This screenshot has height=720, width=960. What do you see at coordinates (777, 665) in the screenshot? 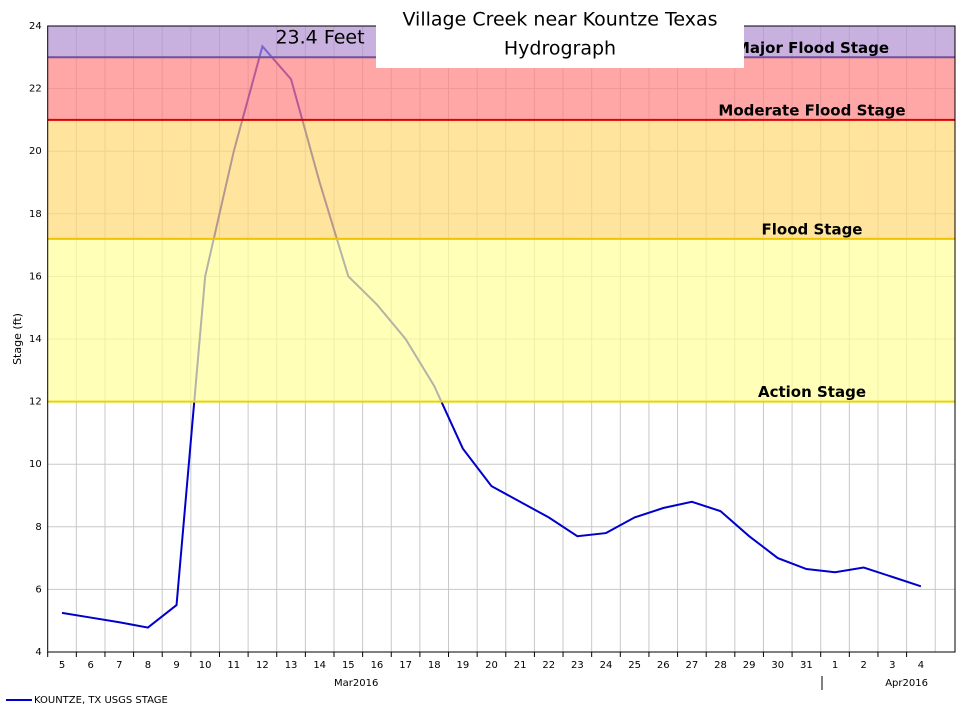
I see `x-tick-label: 30` at bounding box center [777, 665].